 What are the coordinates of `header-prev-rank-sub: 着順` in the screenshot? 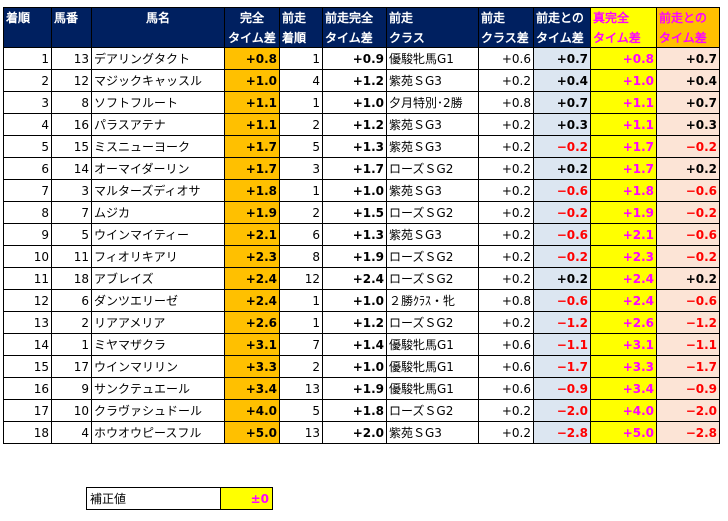 It's located at (301, 37).